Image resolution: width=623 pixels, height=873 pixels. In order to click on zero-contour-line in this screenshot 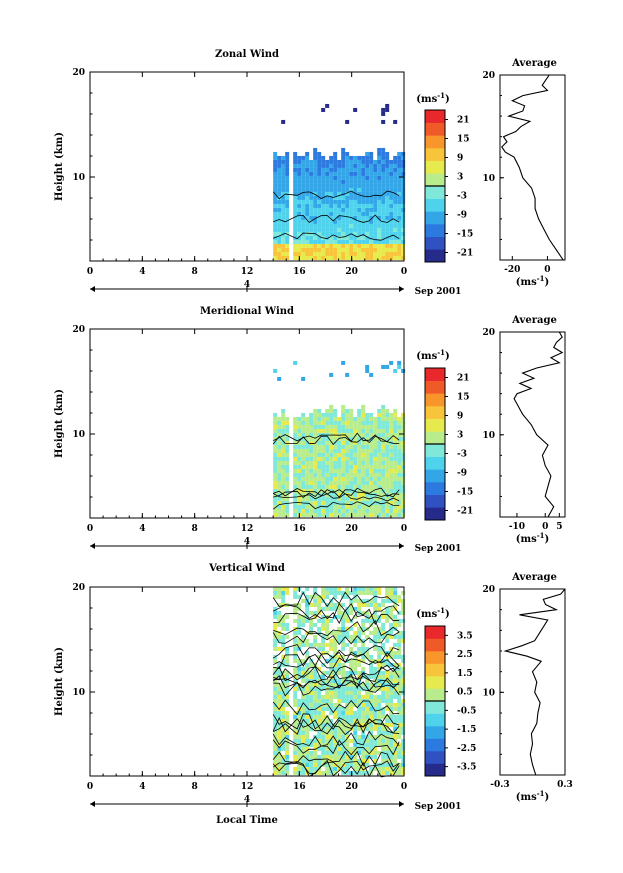, I will do `click(336, 494)`.